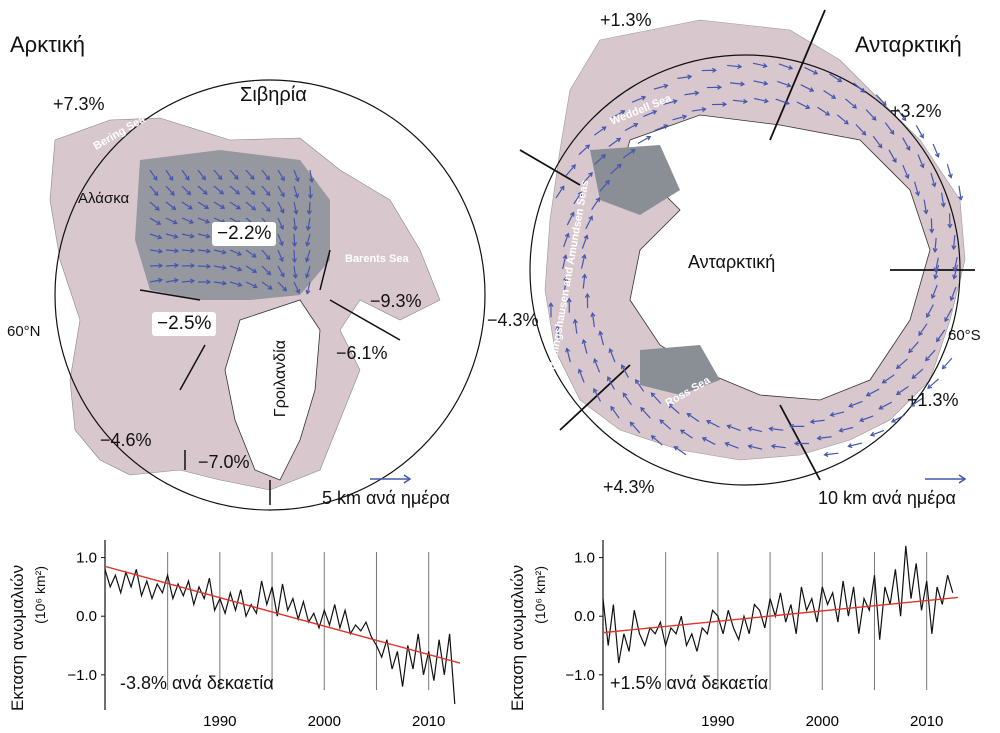  Describe the element at coordinates (629, 487) in the screenshot. I see `region-ross: +4.3%` at that location.